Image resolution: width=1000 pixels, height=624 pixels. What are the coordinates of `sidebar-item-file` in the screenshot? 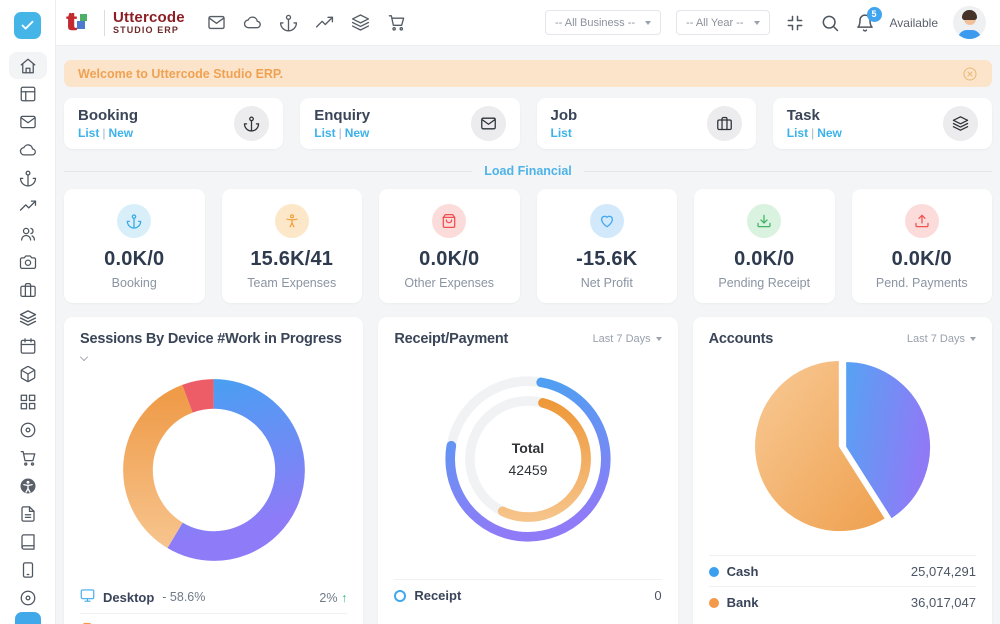 It's located at (28, 513).